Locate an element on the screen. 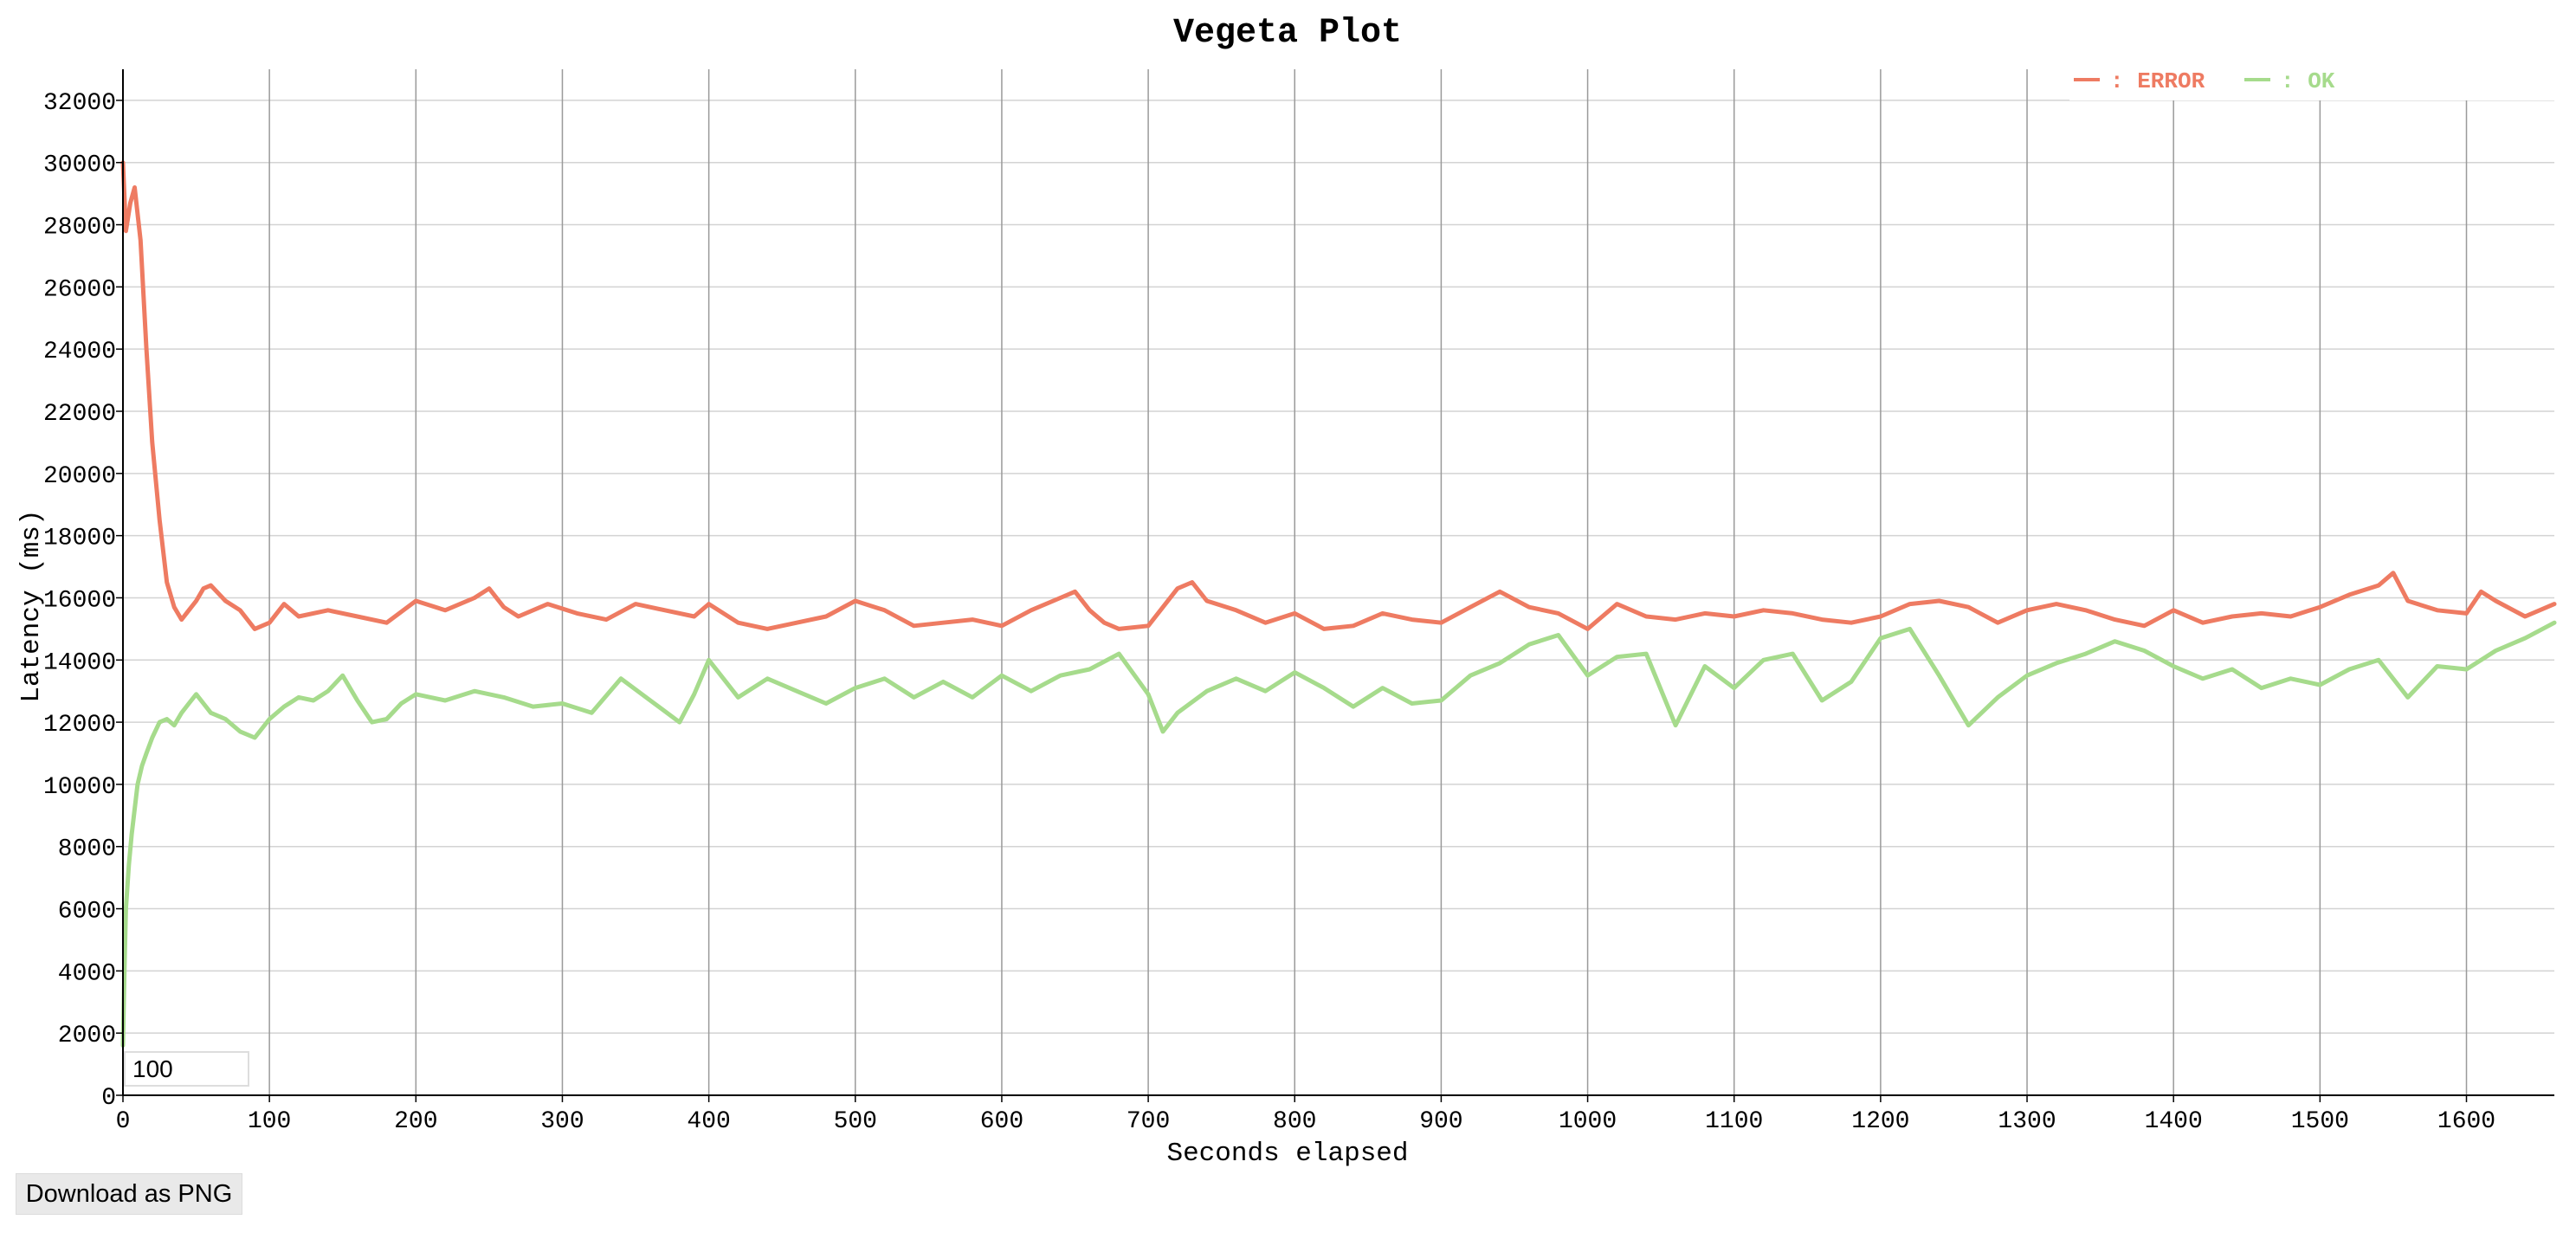 This screenshot has width=2576, height=1252. y-tick-label: 8000 is located at coordinates (87, 849).